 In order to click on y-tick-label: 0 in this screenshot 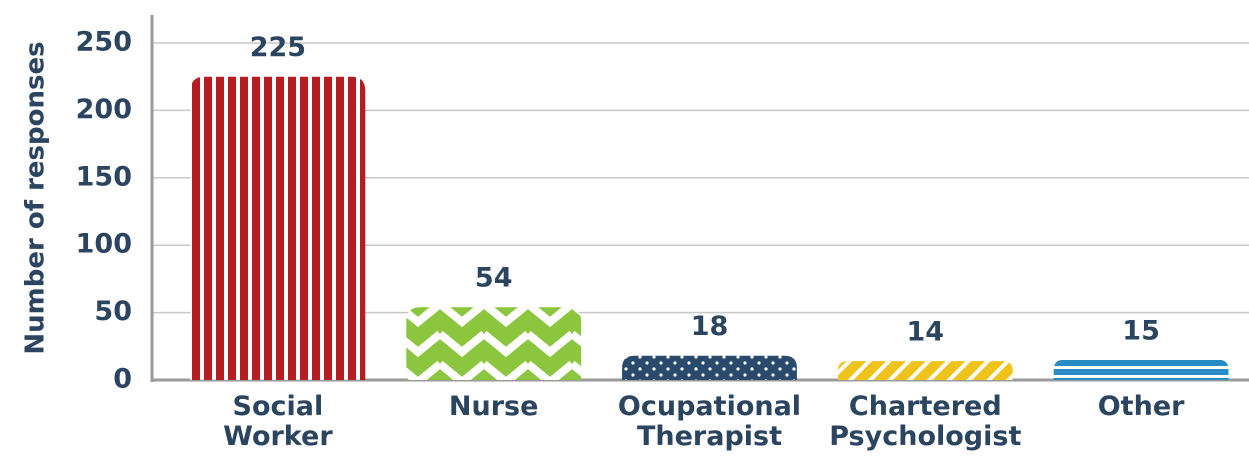, I will do `click(122, 379)`.